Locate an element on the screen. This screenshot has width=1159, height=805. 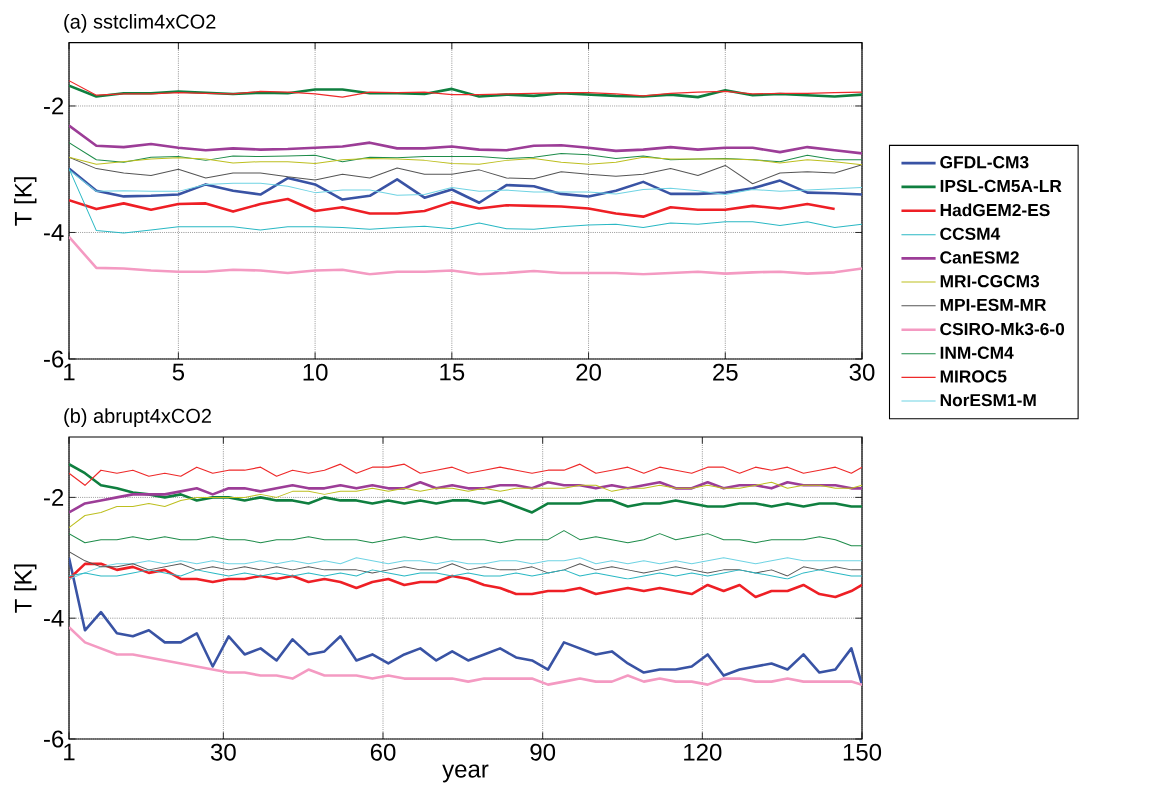
legend-label: INM-CM4 is located at coordinates (977, 352).